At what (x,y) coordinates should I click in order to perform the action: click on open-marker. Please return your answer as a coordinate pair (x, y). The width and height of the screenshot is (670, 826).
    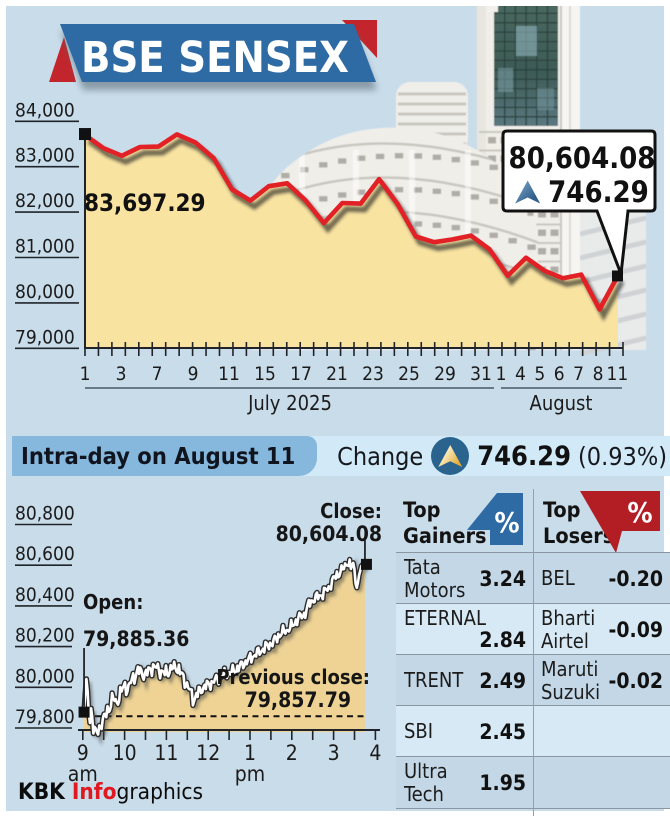
    Looking at the image, I should click on (84, 712).